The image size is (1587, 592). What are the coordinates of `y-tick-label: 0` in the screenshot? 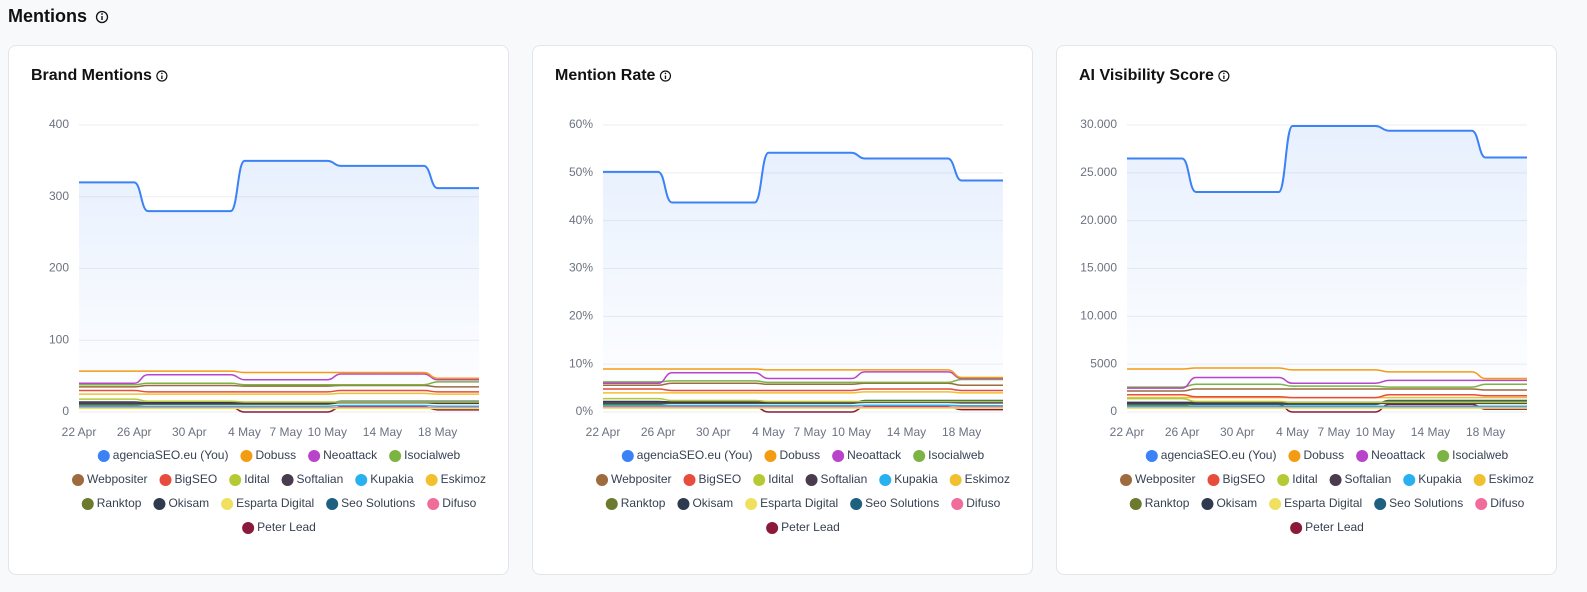 It's located at (65, 411).